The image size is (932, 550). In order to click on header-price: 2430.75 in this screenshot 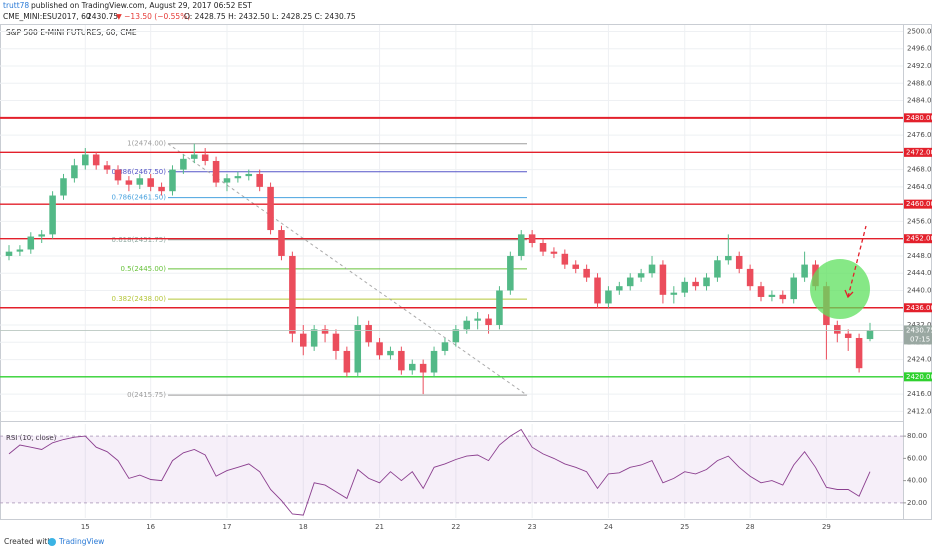, I will do `click(102, 16)`.